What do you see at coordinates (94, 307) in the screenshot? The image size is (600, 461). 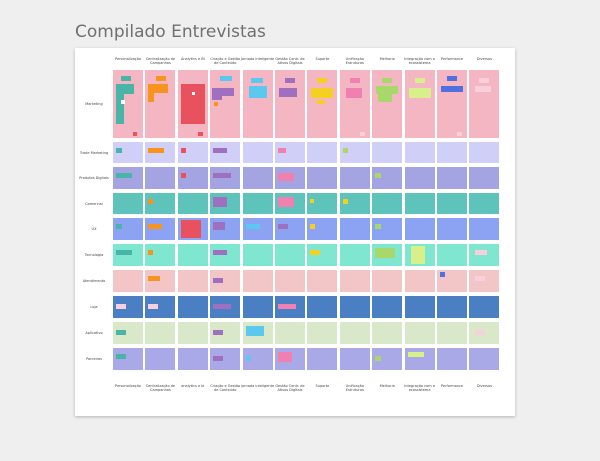 I see `row-label: Loja` at bounding box center [94, 307].